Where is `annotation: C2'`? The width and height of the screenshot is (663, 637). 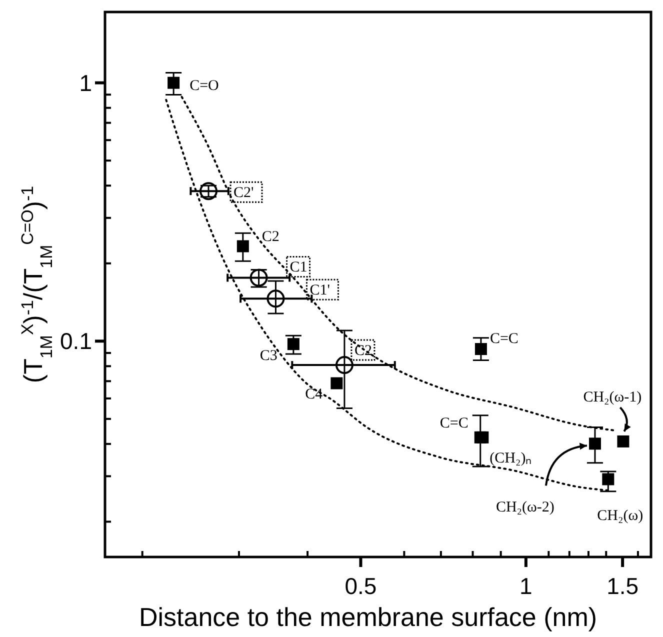
annotation: C2' is located at coordinates (244, 193).